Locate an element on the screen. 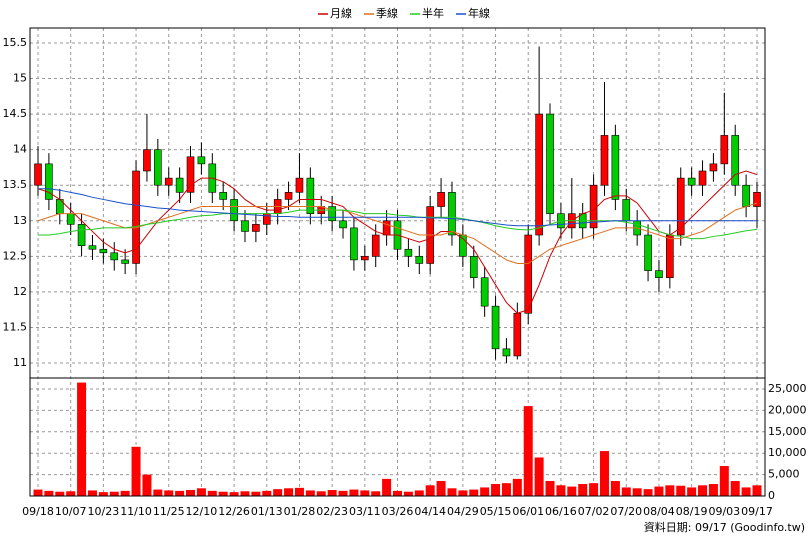 The width and height of the screenshot is (808, 540). legend-label: 月線 is located at coordinates (341, 13).